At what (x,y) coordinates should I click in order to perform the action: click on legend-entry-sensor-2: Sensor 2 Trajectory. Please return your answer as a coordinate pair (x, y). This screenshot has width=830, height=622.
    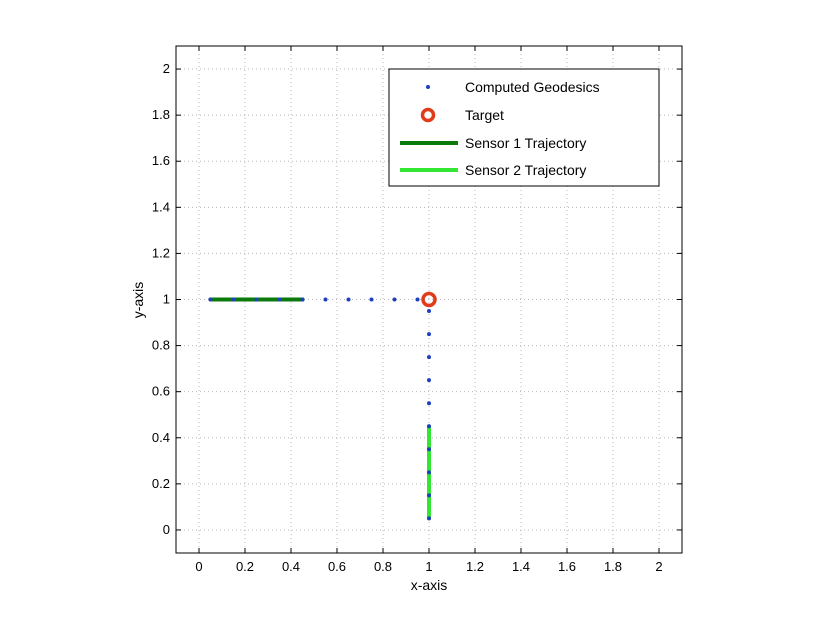
    Looking at the image, I should click on (493, 170).